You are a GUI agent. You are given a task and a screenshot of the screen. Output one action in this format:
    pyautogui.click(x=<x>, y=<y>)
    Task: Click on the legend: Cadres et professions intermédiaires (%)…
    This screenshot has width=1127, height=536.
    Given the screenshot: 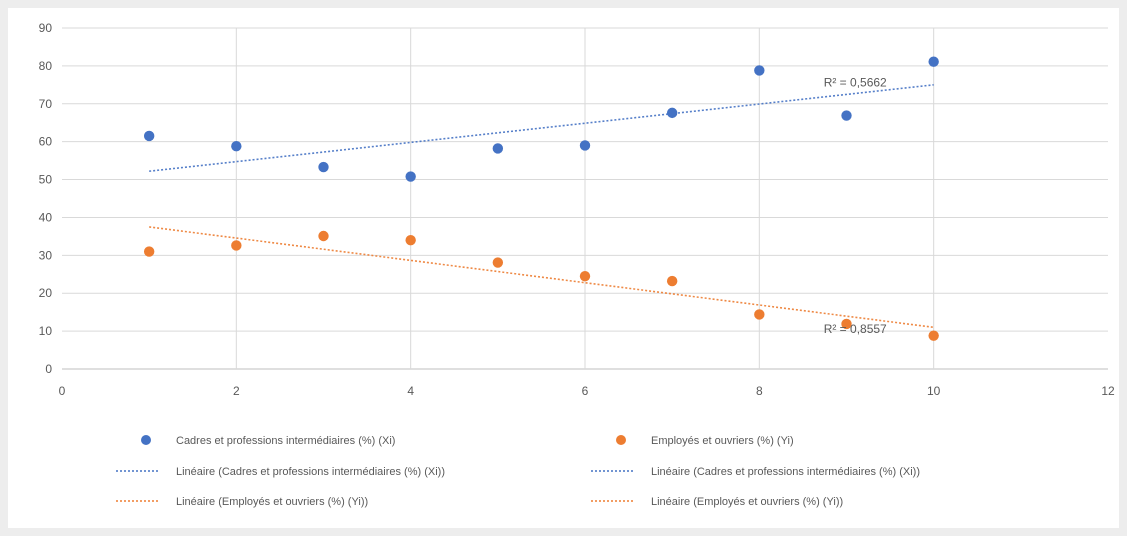 What is the action you would take?
    pyautogui.click(x=518, y=471)
    